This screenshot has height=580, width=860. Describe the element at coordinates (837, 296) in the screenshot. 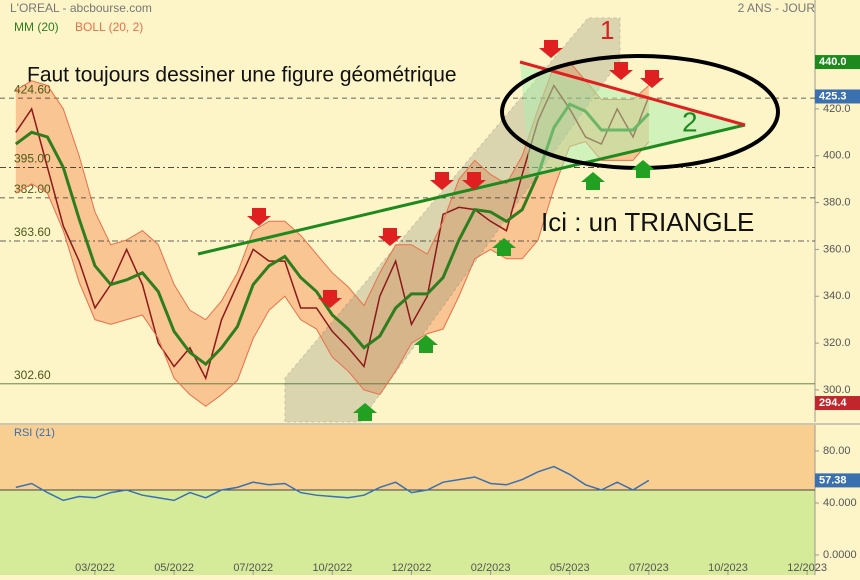

I see `y-tick-label: 340.0` at that location.